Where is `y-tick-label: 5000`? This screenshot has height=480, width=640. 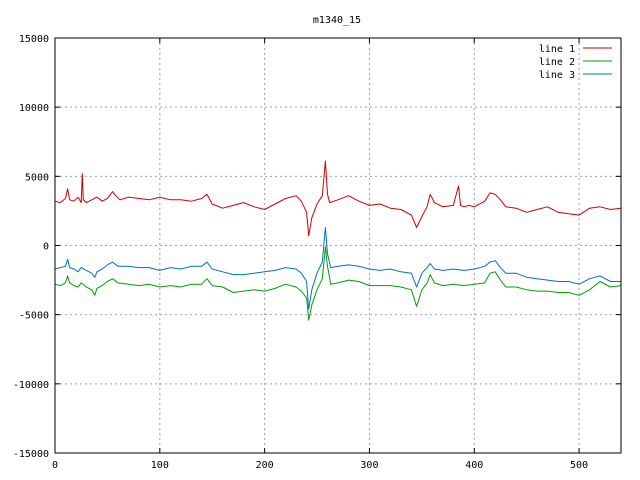
y-tick-label: 5000 is located at coordinates (37, 177).